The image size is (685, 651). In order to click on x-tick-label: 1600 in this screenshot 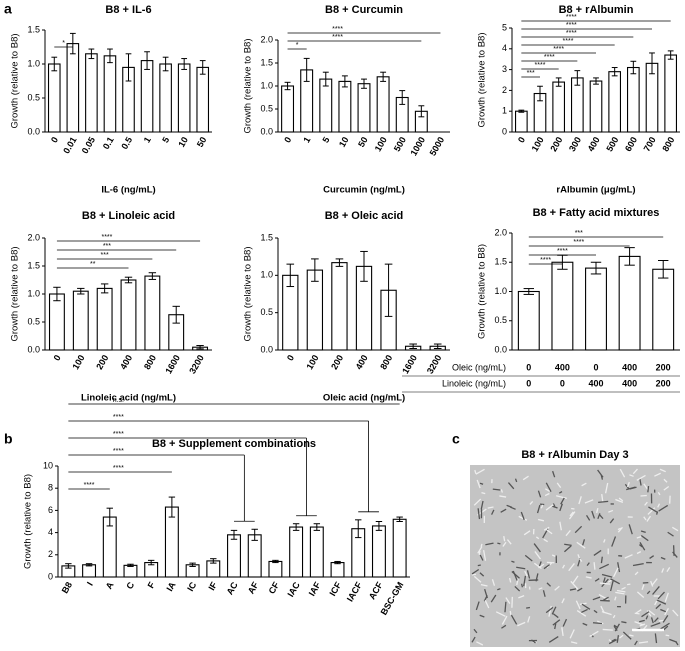, I will do `click(409, 364)`.